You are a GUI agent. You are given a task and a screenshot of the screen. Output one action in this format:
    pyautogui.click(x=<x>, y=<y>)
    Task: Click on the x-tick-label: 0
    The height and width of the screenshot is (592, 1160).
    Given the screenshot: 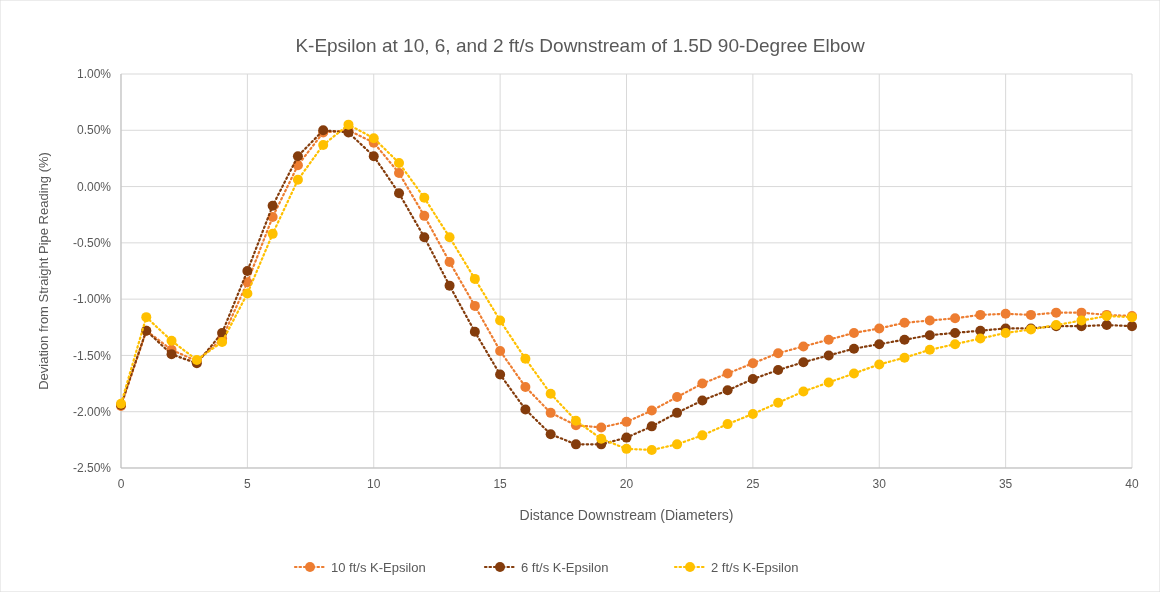 What is the action you would take?
    pyautogui.click(x=121, y=484)
    